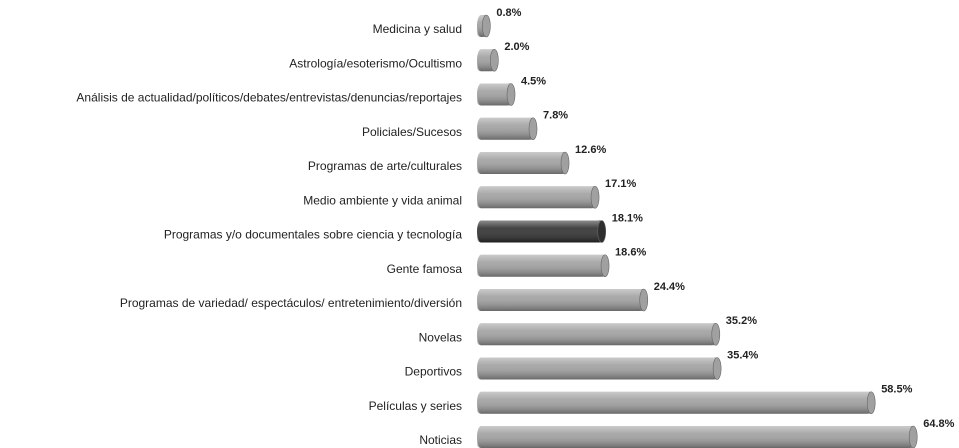  Describe the element at coordinates (417, 29) in the screenshot. I see `category-label: Medicina y salud` at that location.